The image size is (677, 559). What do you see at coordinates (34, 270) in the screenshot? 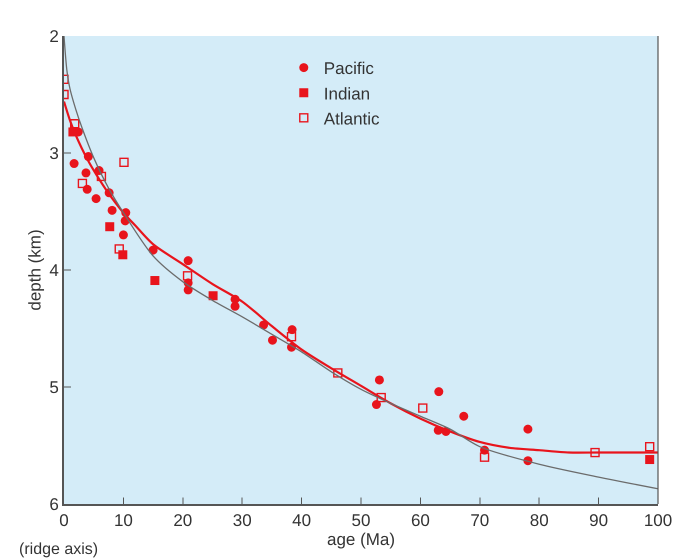
I see `y-axis-title: depth (km)` at bounding box center [34, 270].